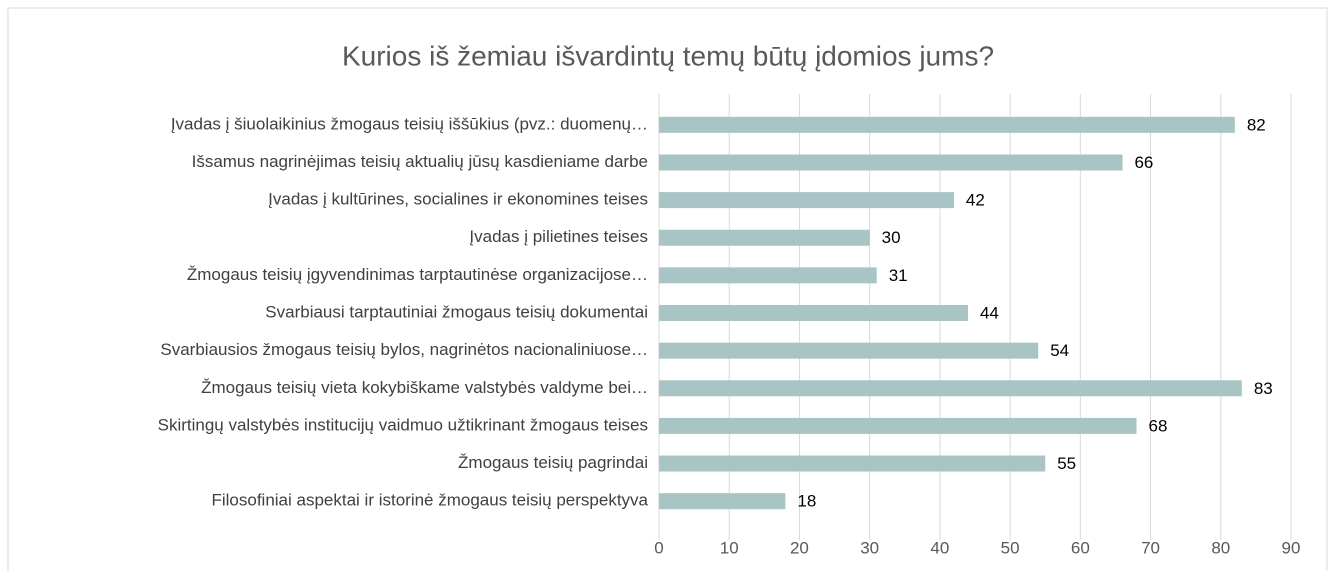 Image resolution: width=1335 pixels, height=571 pixels. What do you see at coordinates (806, 501) in the screenshot?
I see `data-label: 18` at bounding box center [806, 501].